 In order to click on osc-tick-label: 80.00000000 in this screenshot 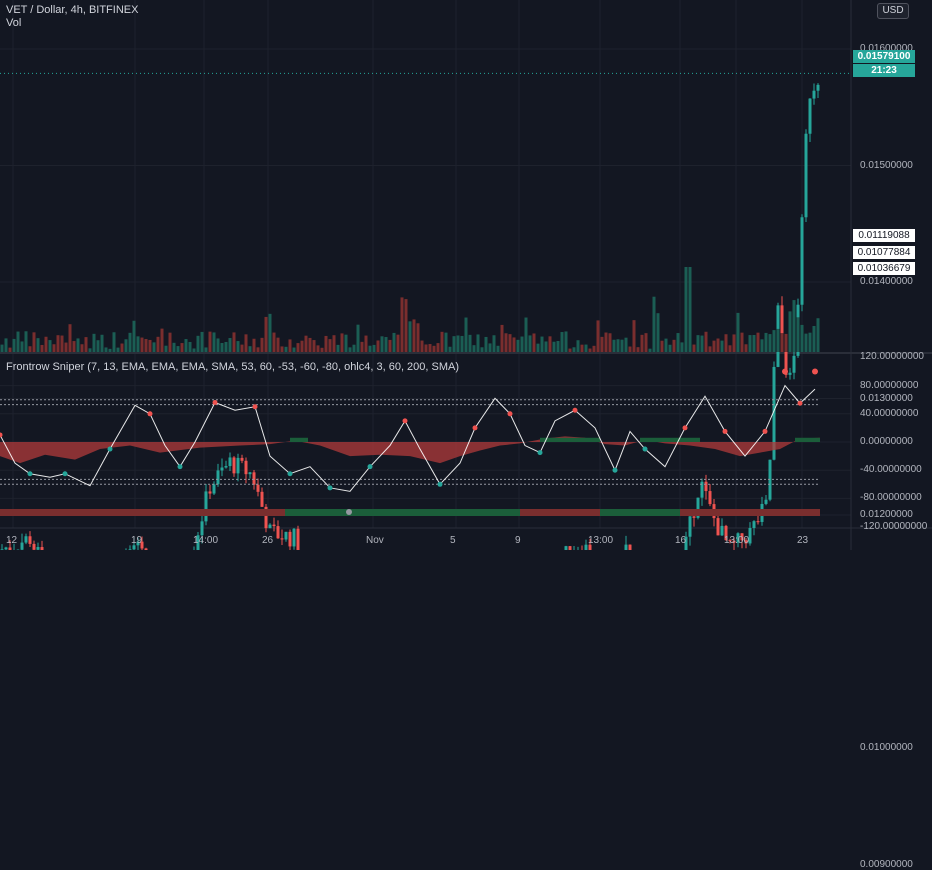, I will do `click(889, 385)`.